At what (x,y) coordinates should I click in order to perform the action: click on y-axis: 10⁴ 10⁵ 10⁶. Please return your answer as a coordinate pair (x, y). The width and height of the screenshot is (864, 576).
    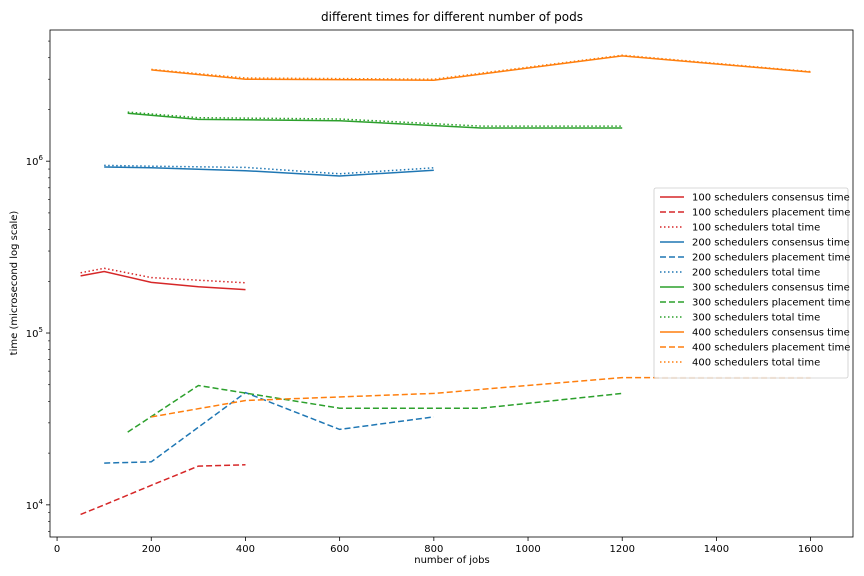
    Looking at the image, I should click on (38, 286).